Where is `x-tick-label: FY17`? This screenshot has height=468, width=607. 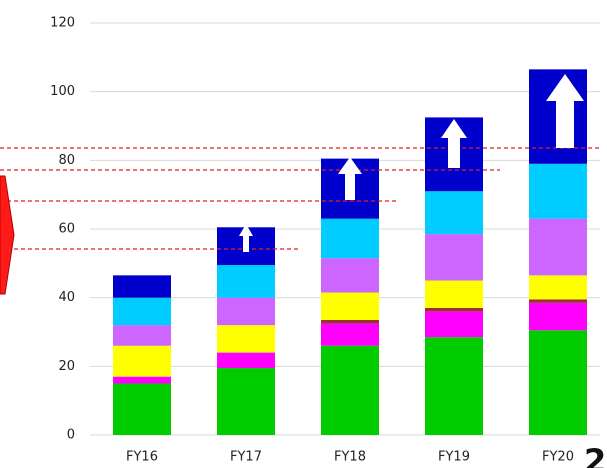 x-tick-label: FY17 is located at coordinates (246, 457).